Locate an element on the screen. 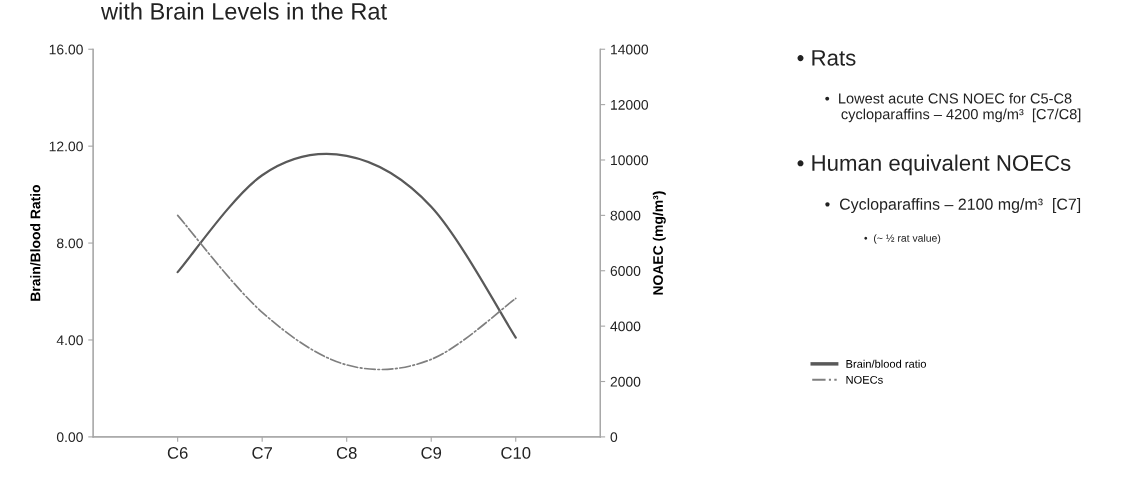 The image size is (1122, 478). y2-tick-label: 0 is located at coordinates (614, 437).